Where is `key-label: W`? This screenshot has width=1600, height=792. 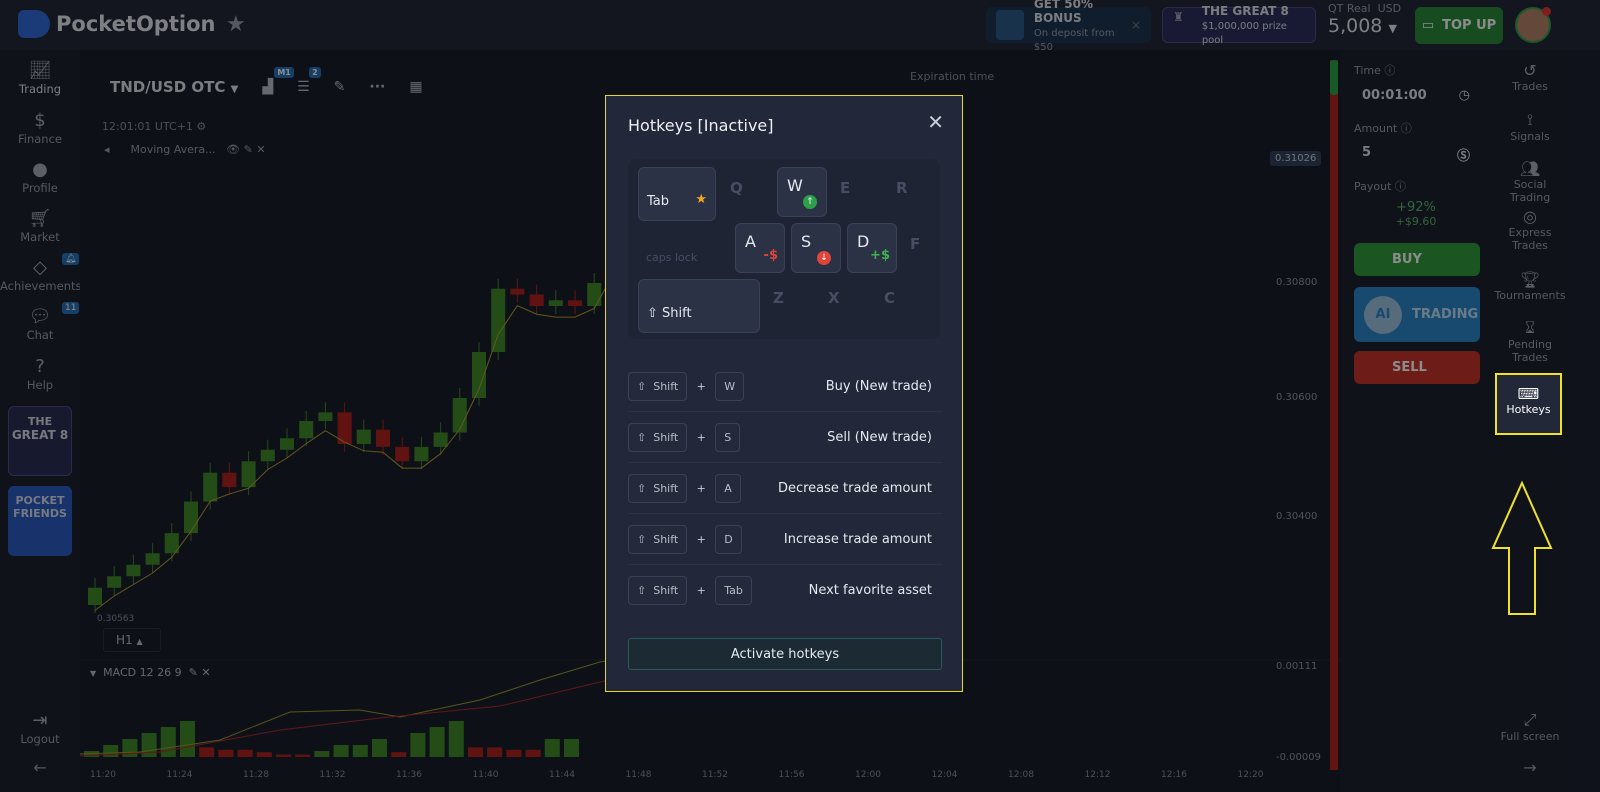 key-label: W is located at coordinates (795, 185).